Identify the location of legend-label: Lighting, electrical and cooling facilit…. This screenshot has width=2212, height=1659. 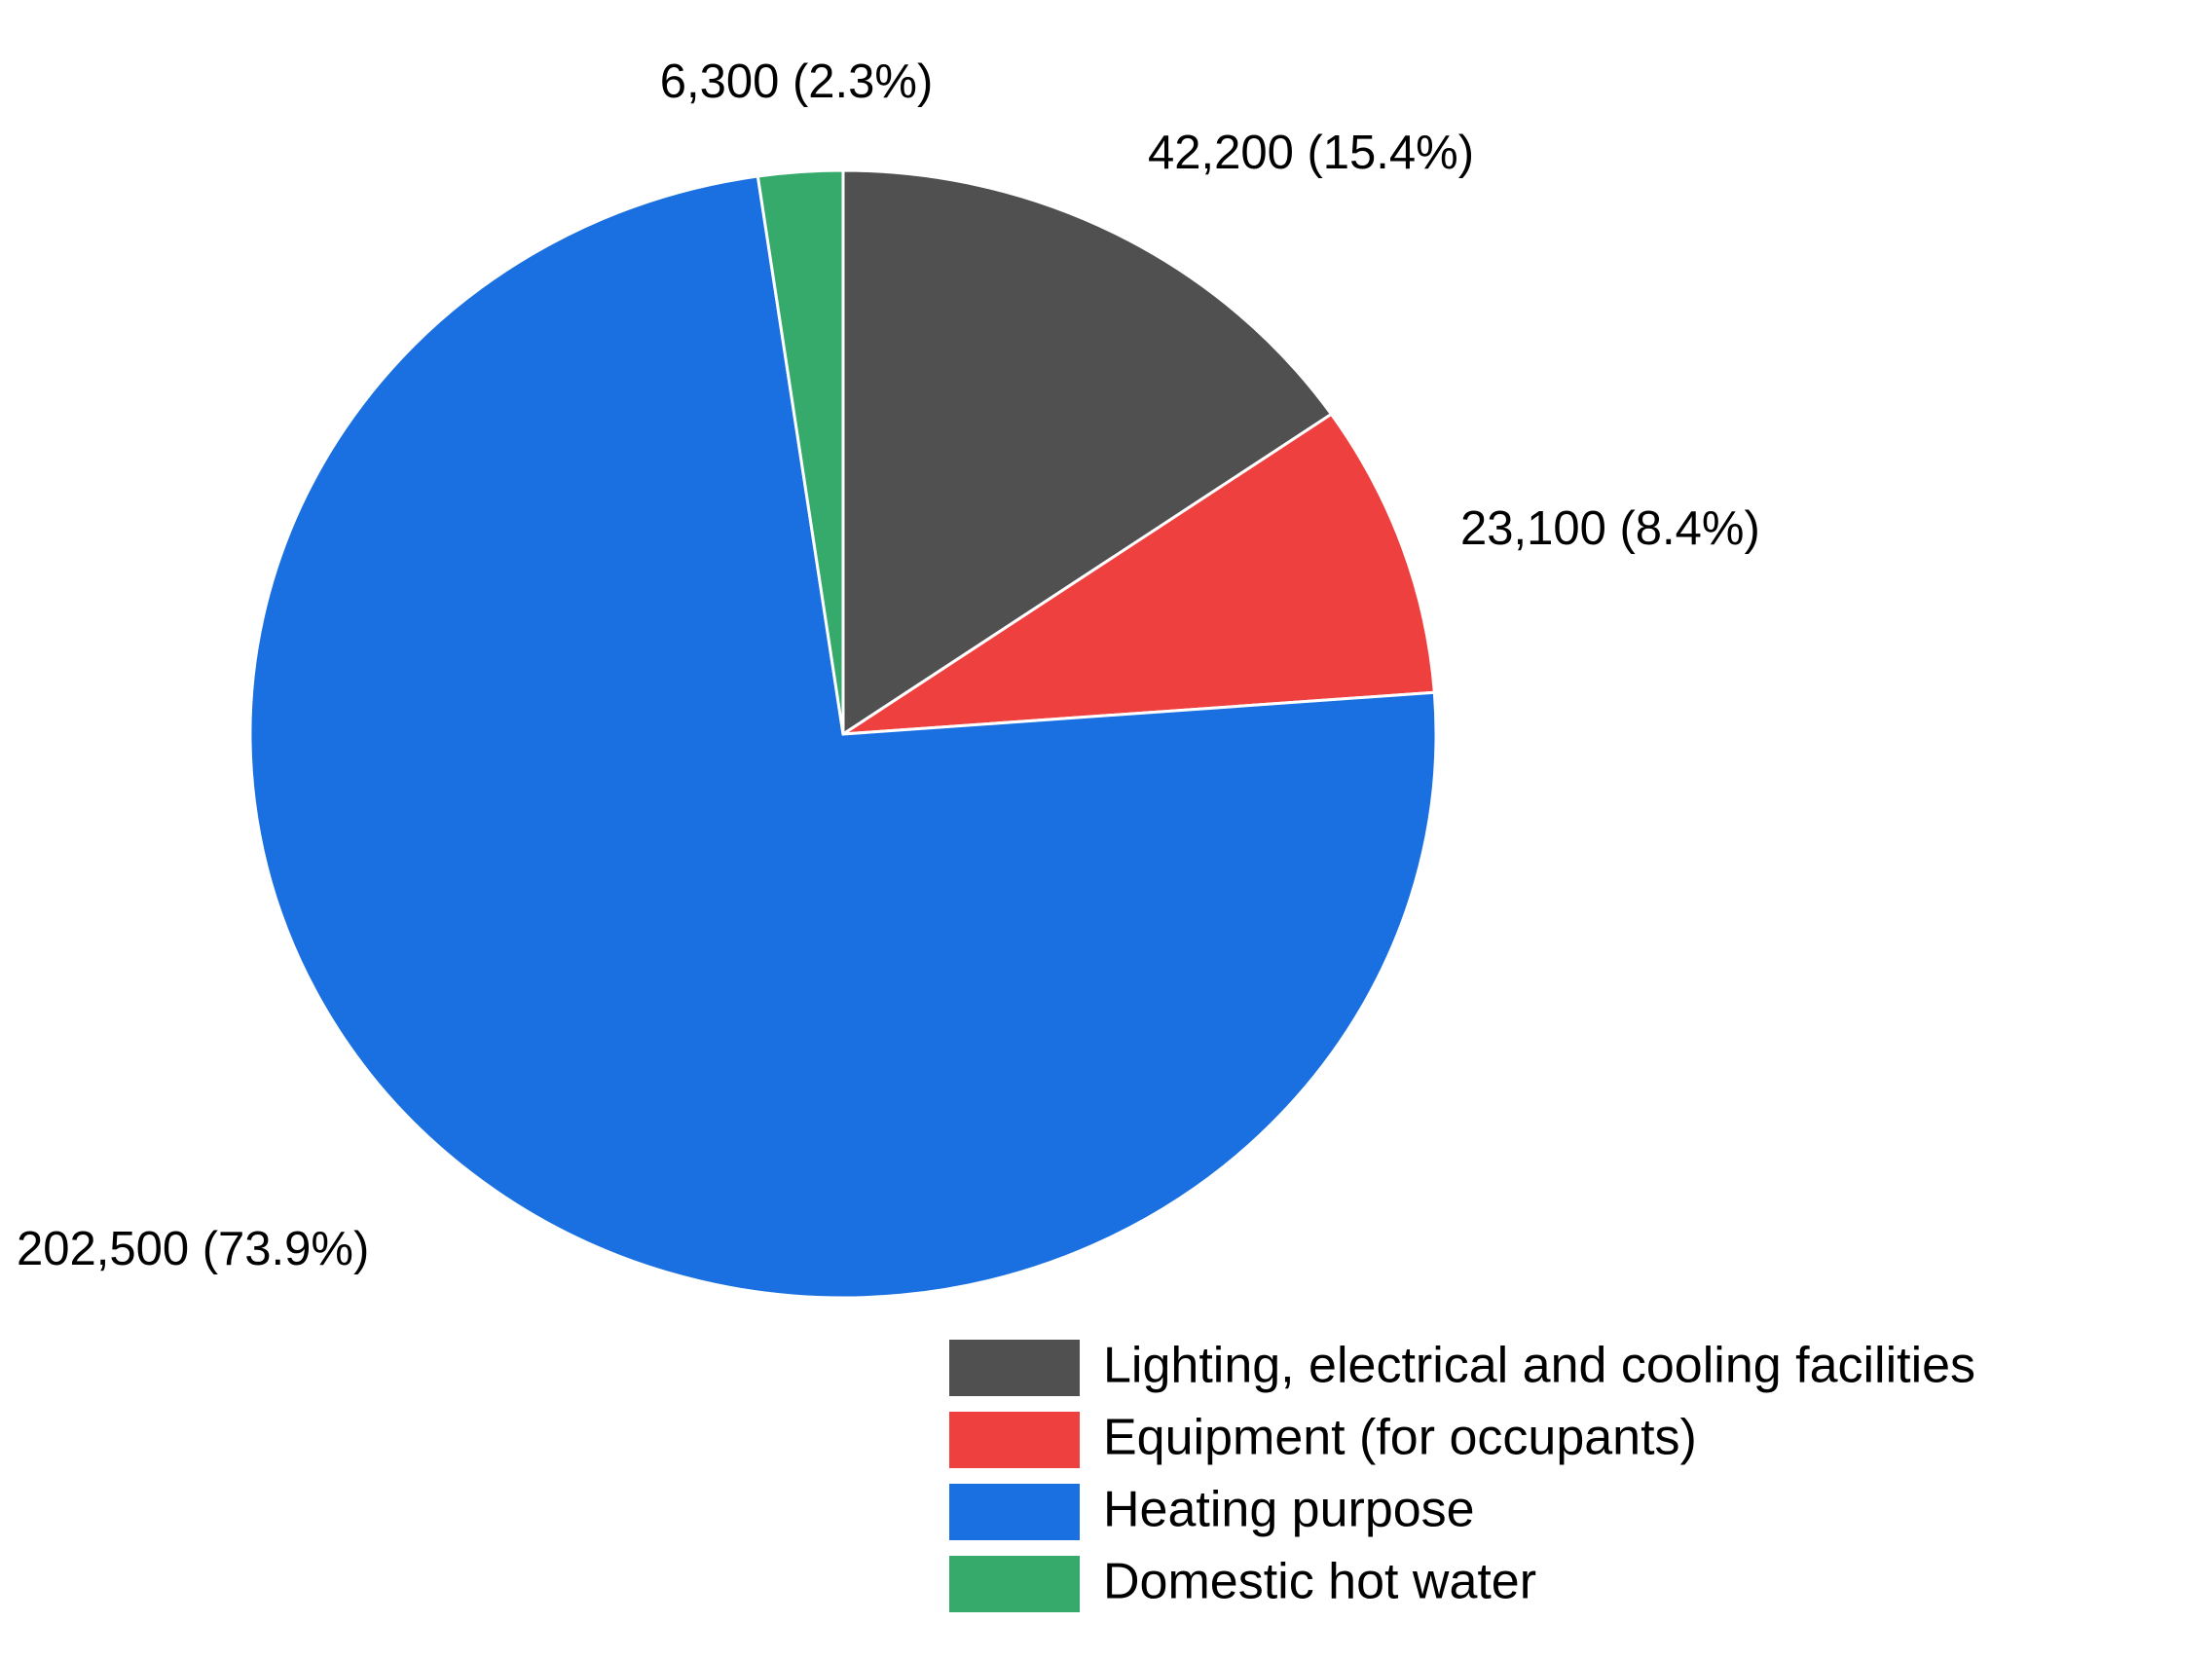
(1539, 1366).